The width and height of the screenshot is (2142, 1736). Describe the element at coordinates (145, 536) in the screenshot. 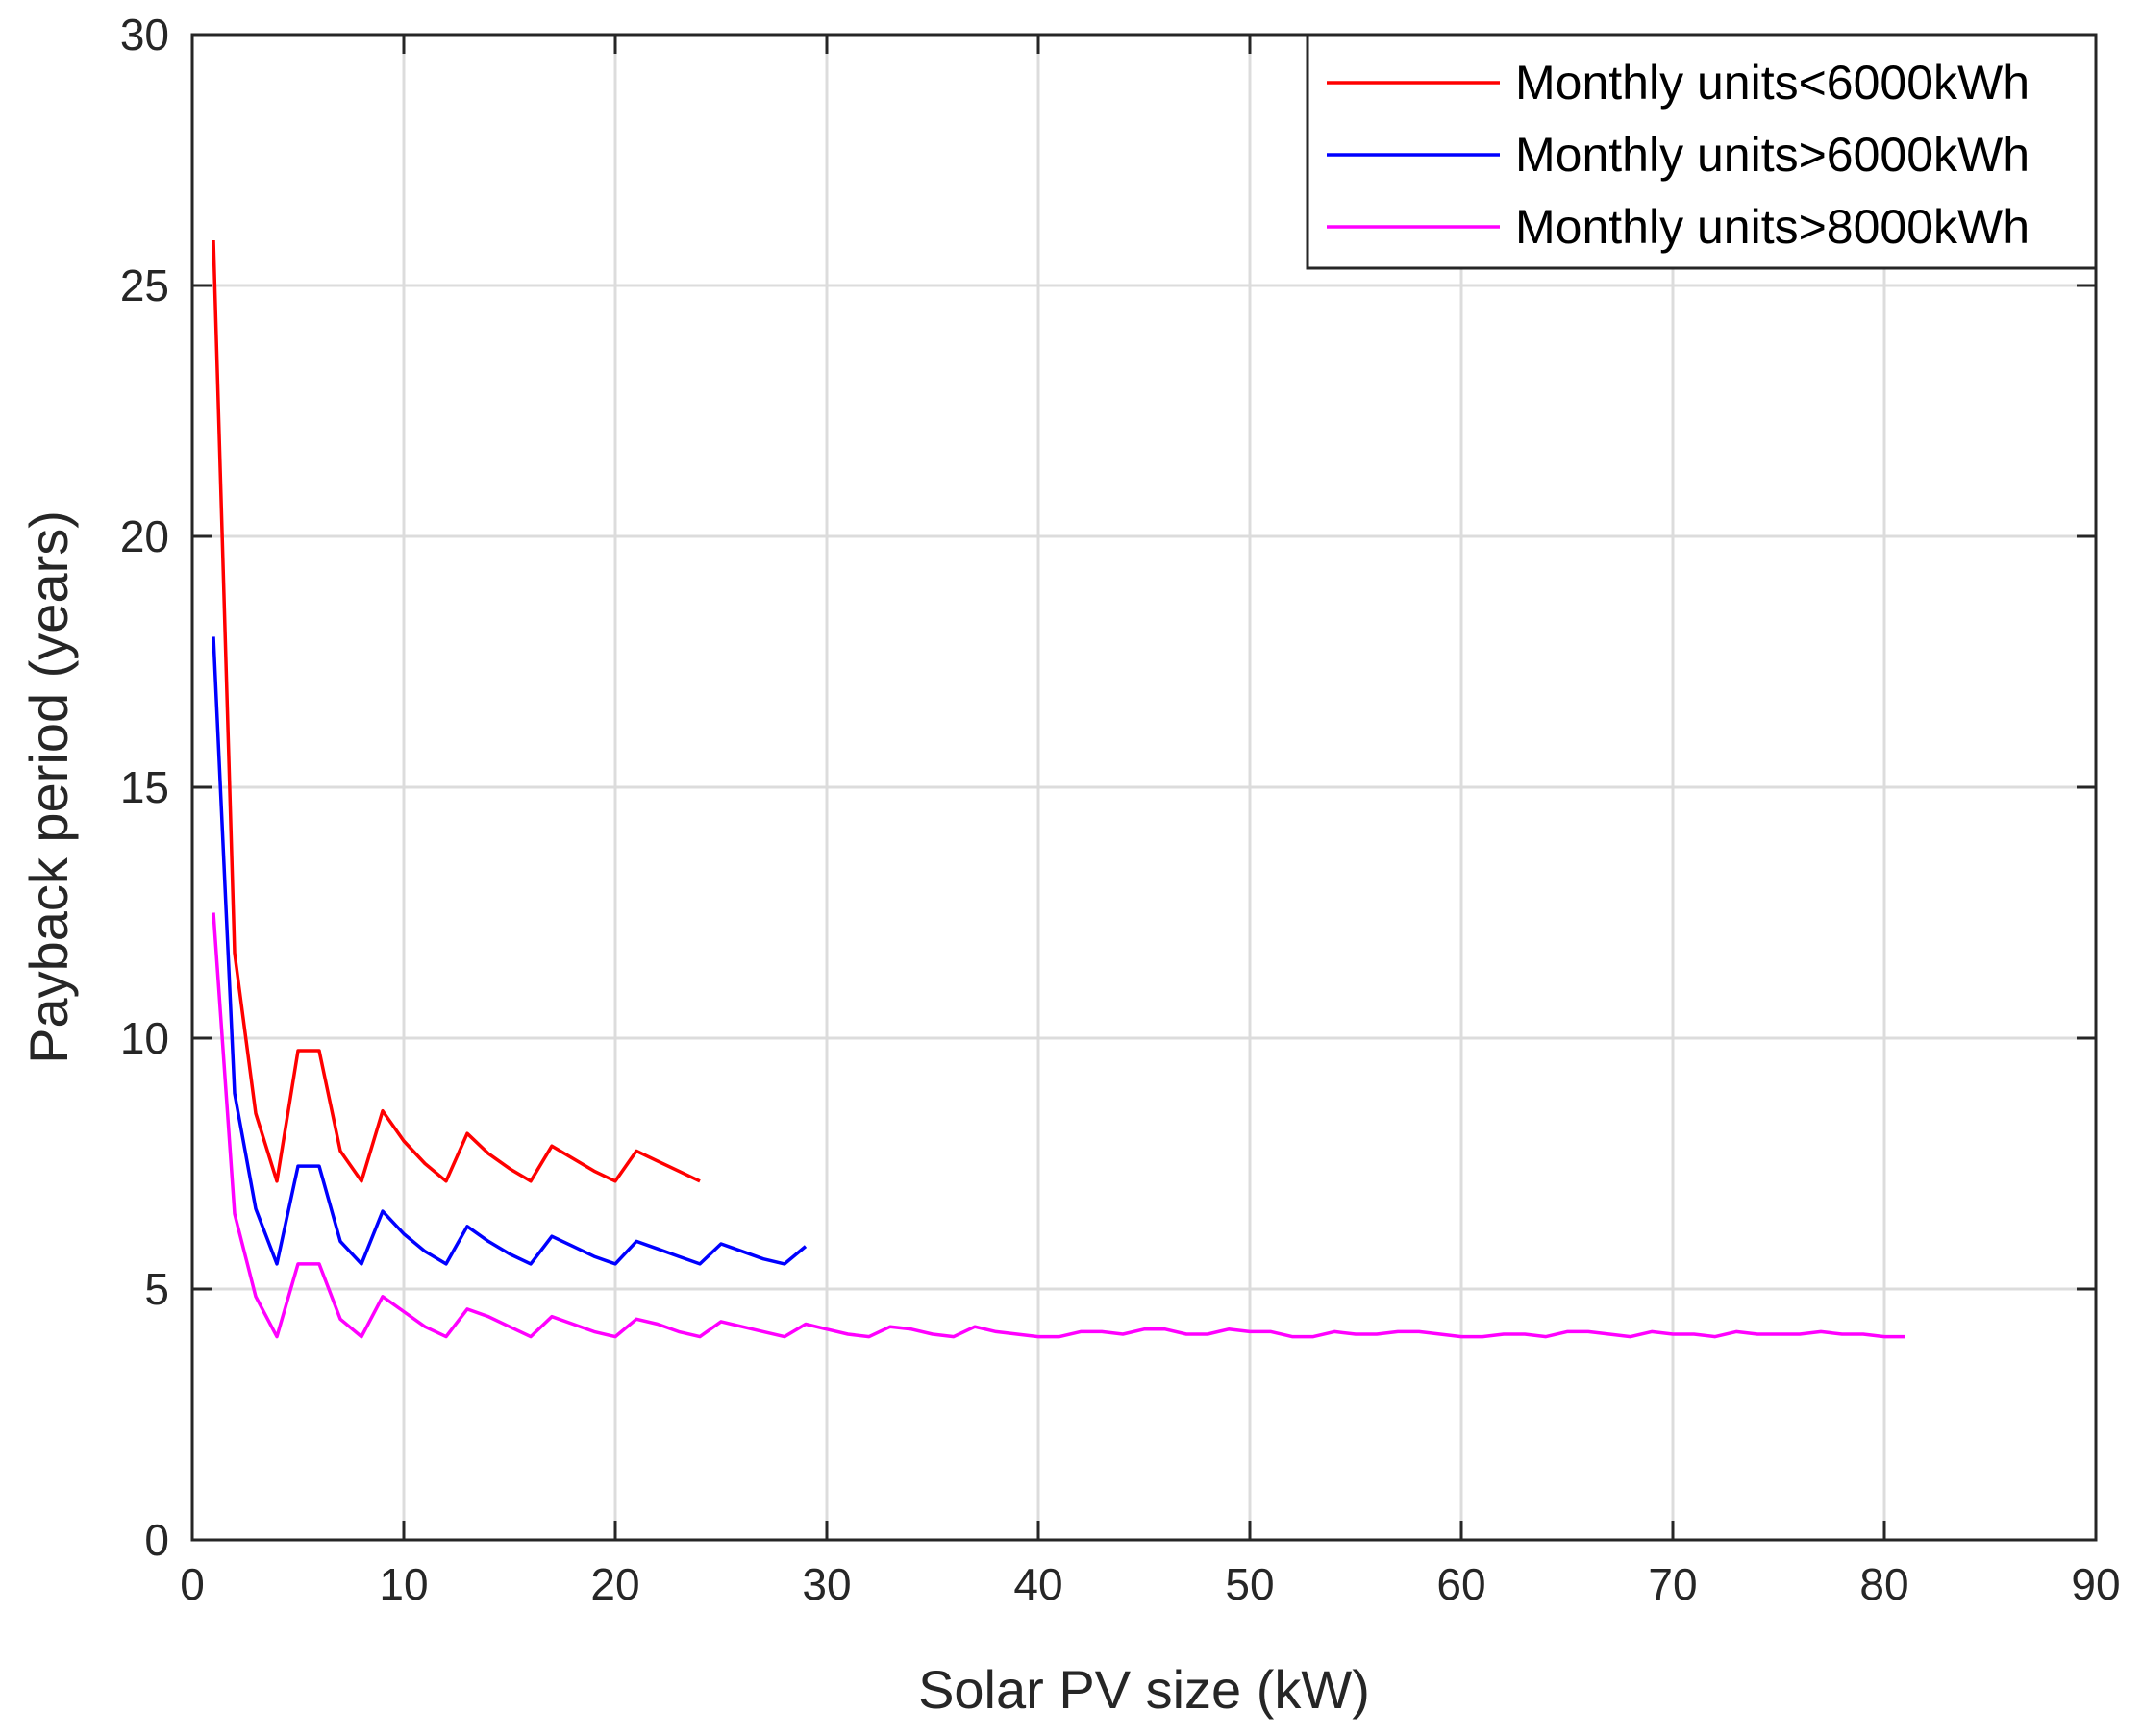

I see `y-tick-label: 20` at that location.